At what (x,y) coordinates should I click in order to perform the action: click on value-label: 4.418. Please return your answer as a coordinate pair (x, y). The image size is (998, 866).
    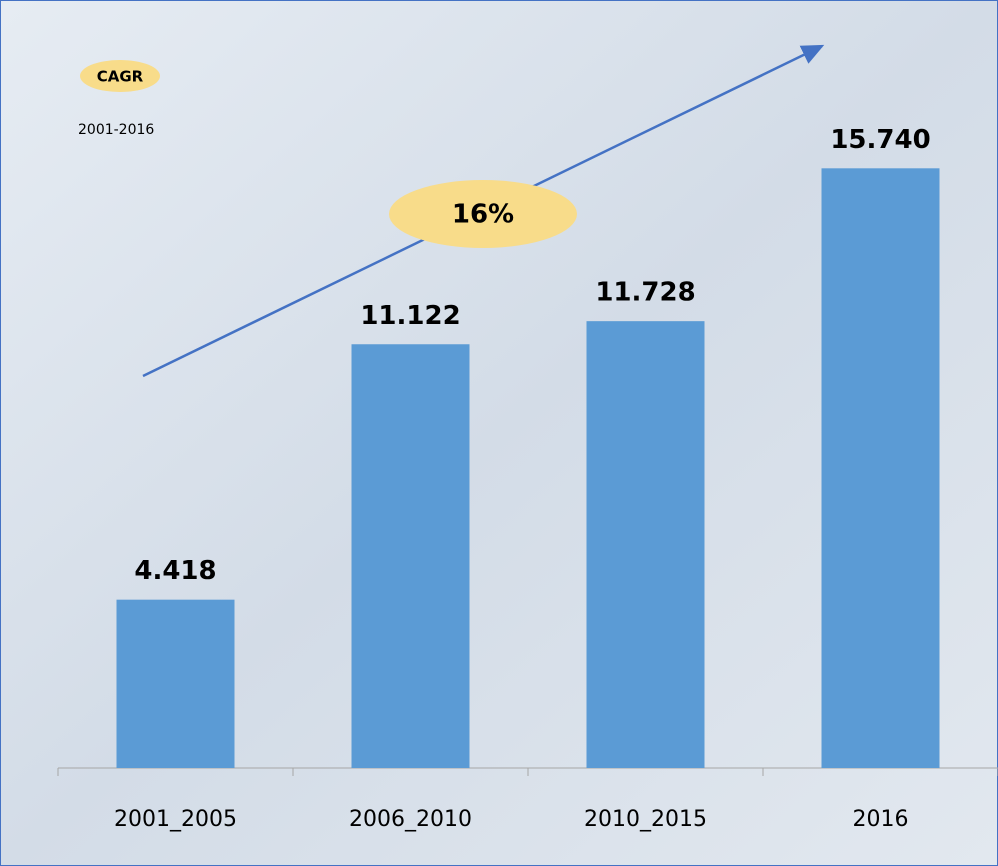
    Looking at the image, I should click on (175, 571).